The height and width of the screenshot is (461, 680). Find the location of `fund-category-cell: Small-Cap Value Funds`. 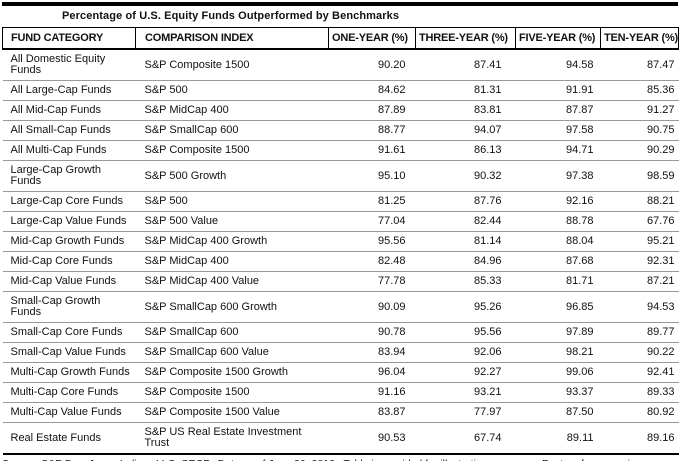

fund-category-cell: Small-Cap Value Funds is located at coordinates (69, 352).